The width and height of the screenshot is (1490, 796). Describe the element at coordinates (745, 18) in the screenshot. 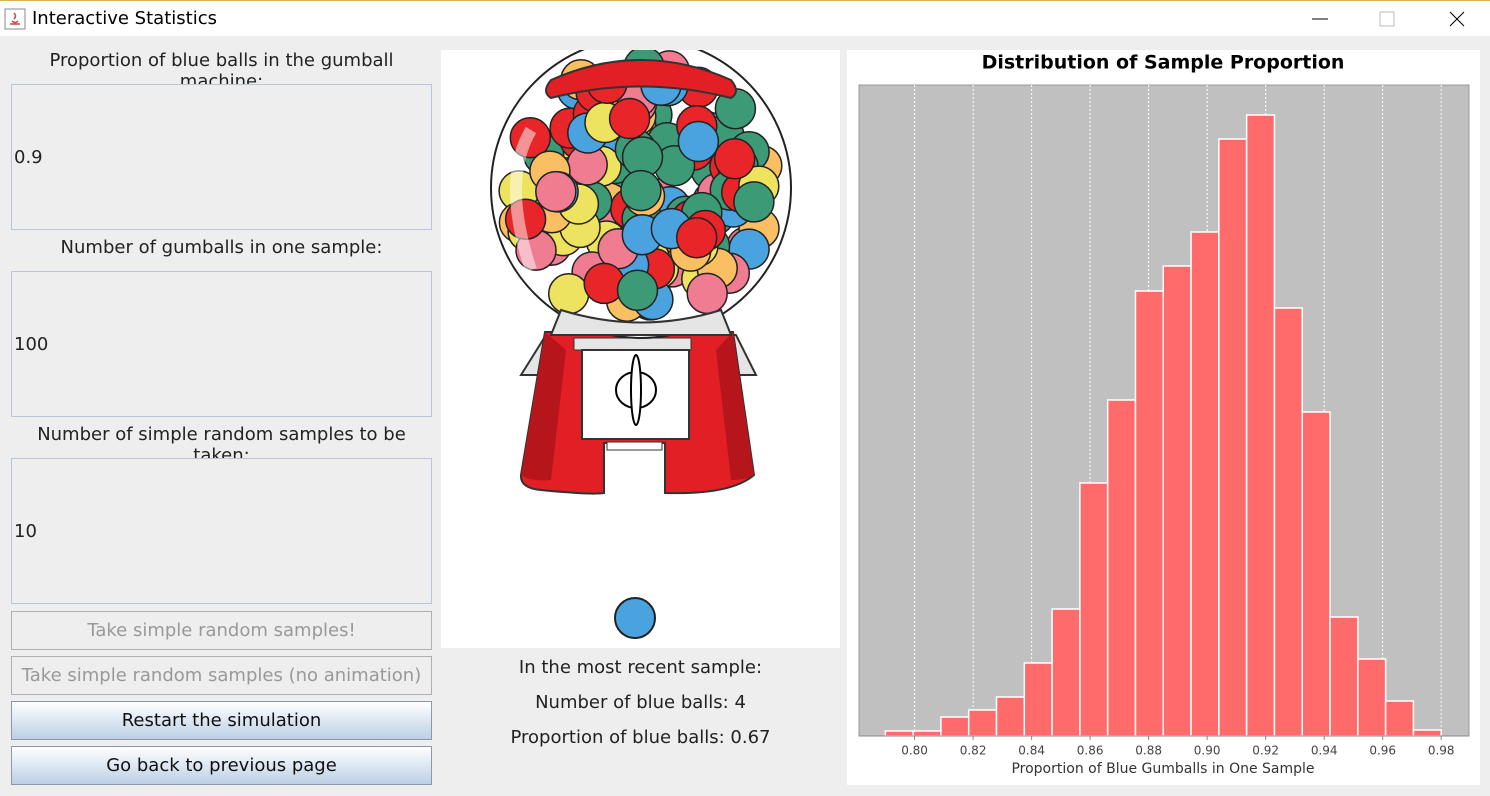

I see `title-bar: Interactive Statistics` at that location.